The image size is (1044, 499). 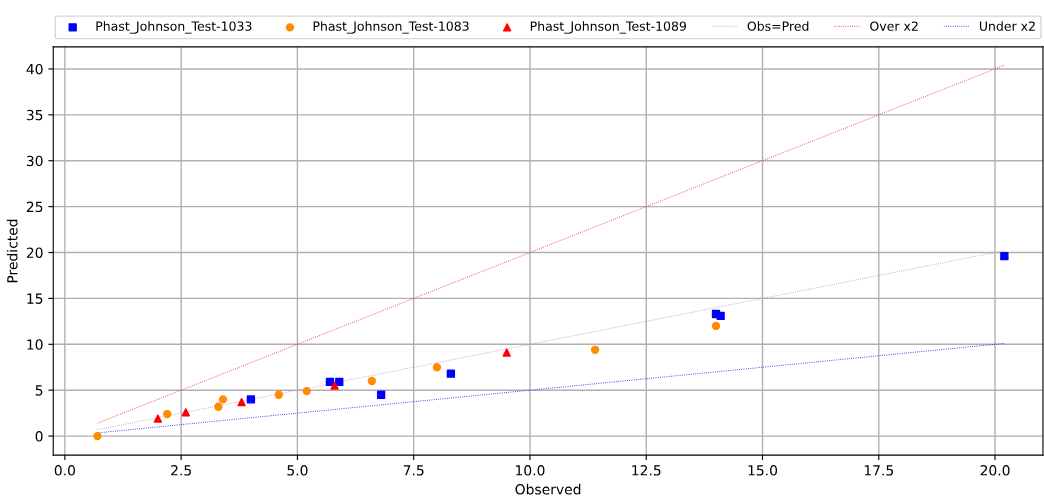 What do you see at coordinates (548, 489) in the screenshot?
I see `x-axis-title: Observed` at bounding box center [548, 489].